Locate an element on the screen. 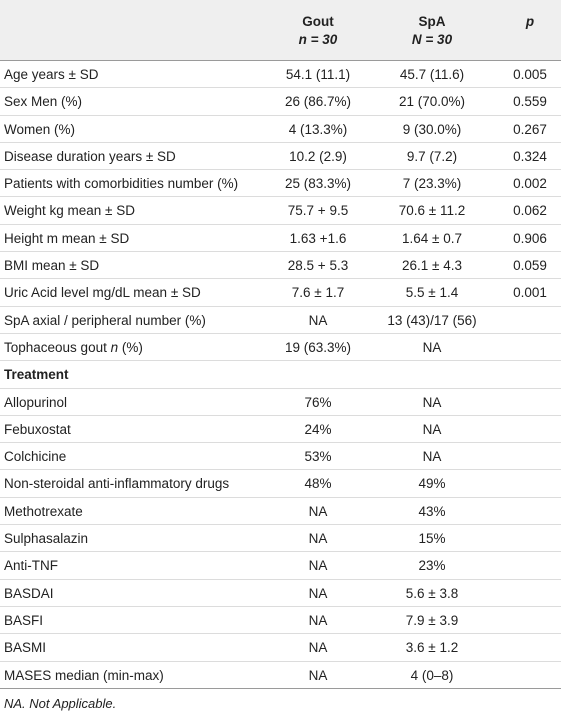 This screenshot has height=715, width=561. table-row: Allopurinol 76% NA is located at coordinates (280, 402).